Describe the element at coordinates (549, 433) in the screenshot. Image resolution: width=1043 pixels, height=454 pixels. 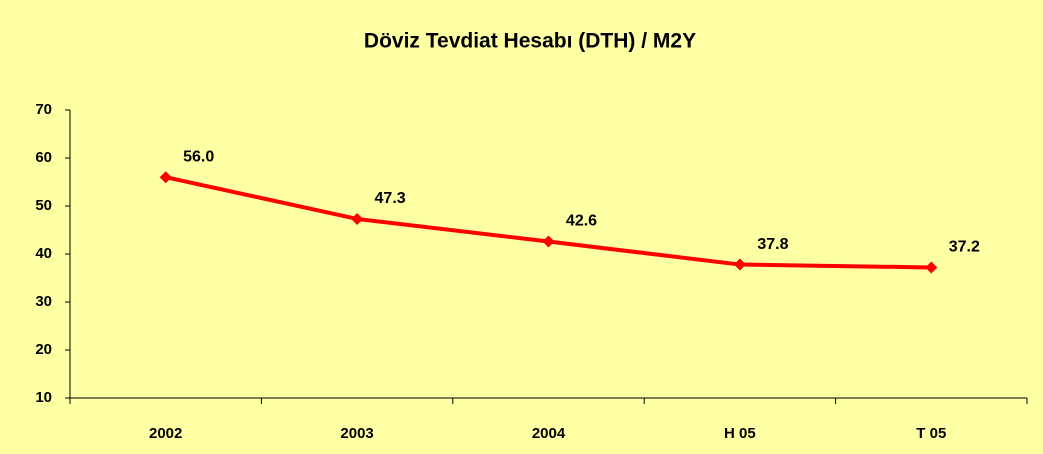
I see `x-tick-label: 2004` at that location.